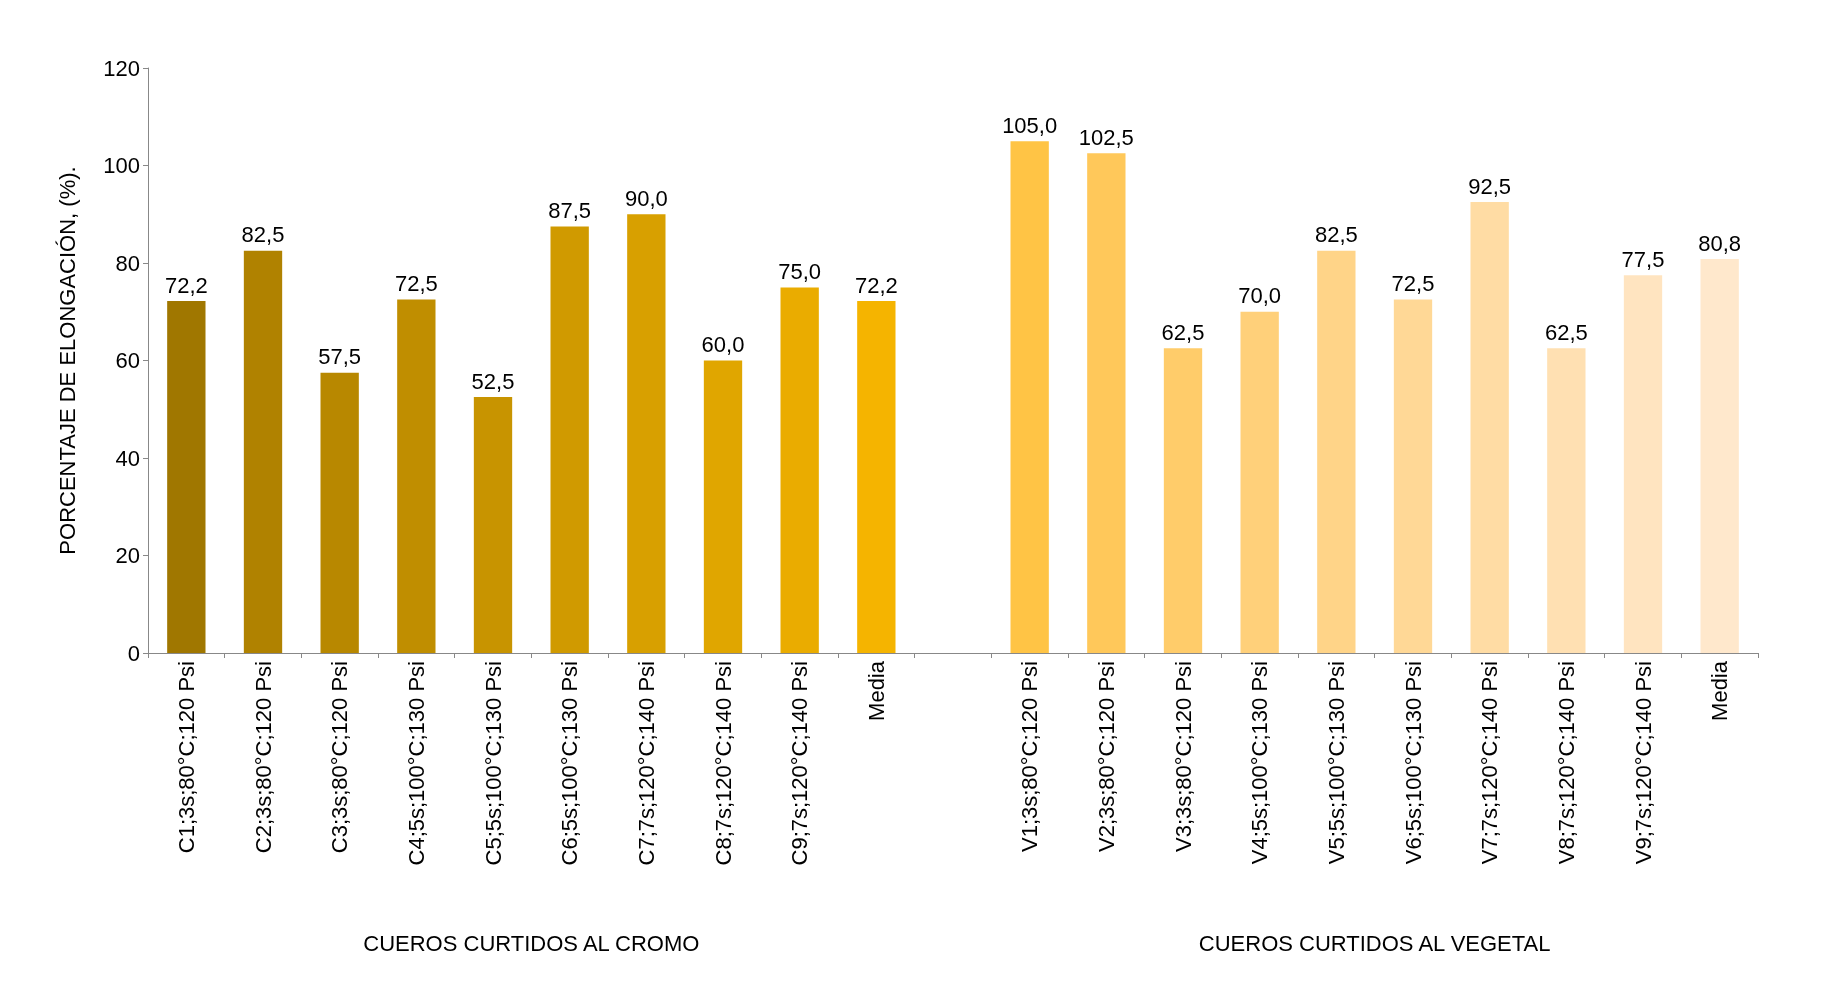 This screenshot has width=1830, height=993. I want to click on x-tick-label: C9;7s;120°C;140 Psi, so click(800, 763).